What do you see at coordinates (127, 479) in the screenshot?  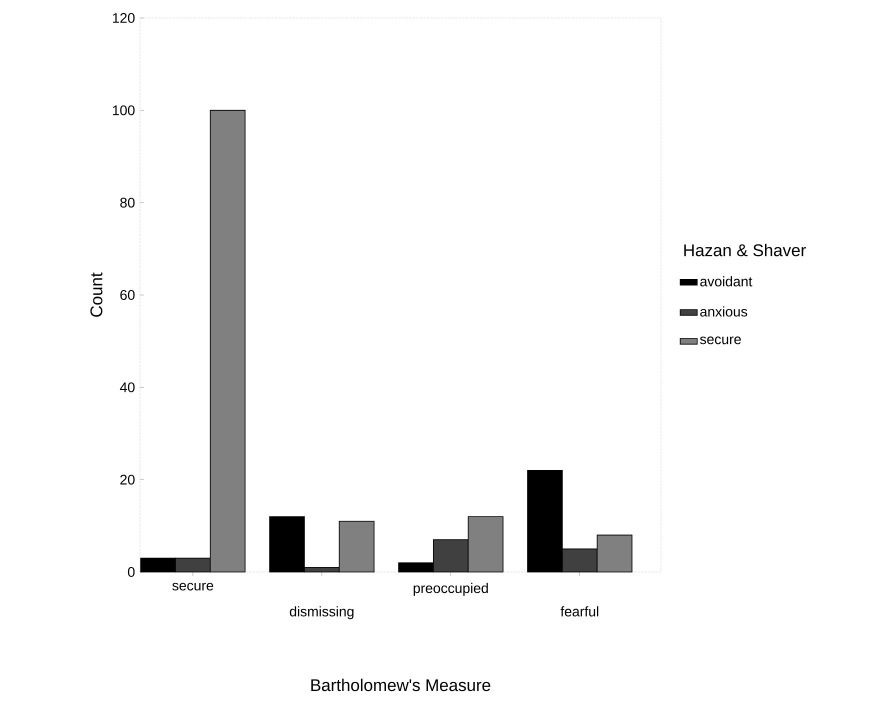 I see `y-tick-label: 20` at bounding box center [127, 479].